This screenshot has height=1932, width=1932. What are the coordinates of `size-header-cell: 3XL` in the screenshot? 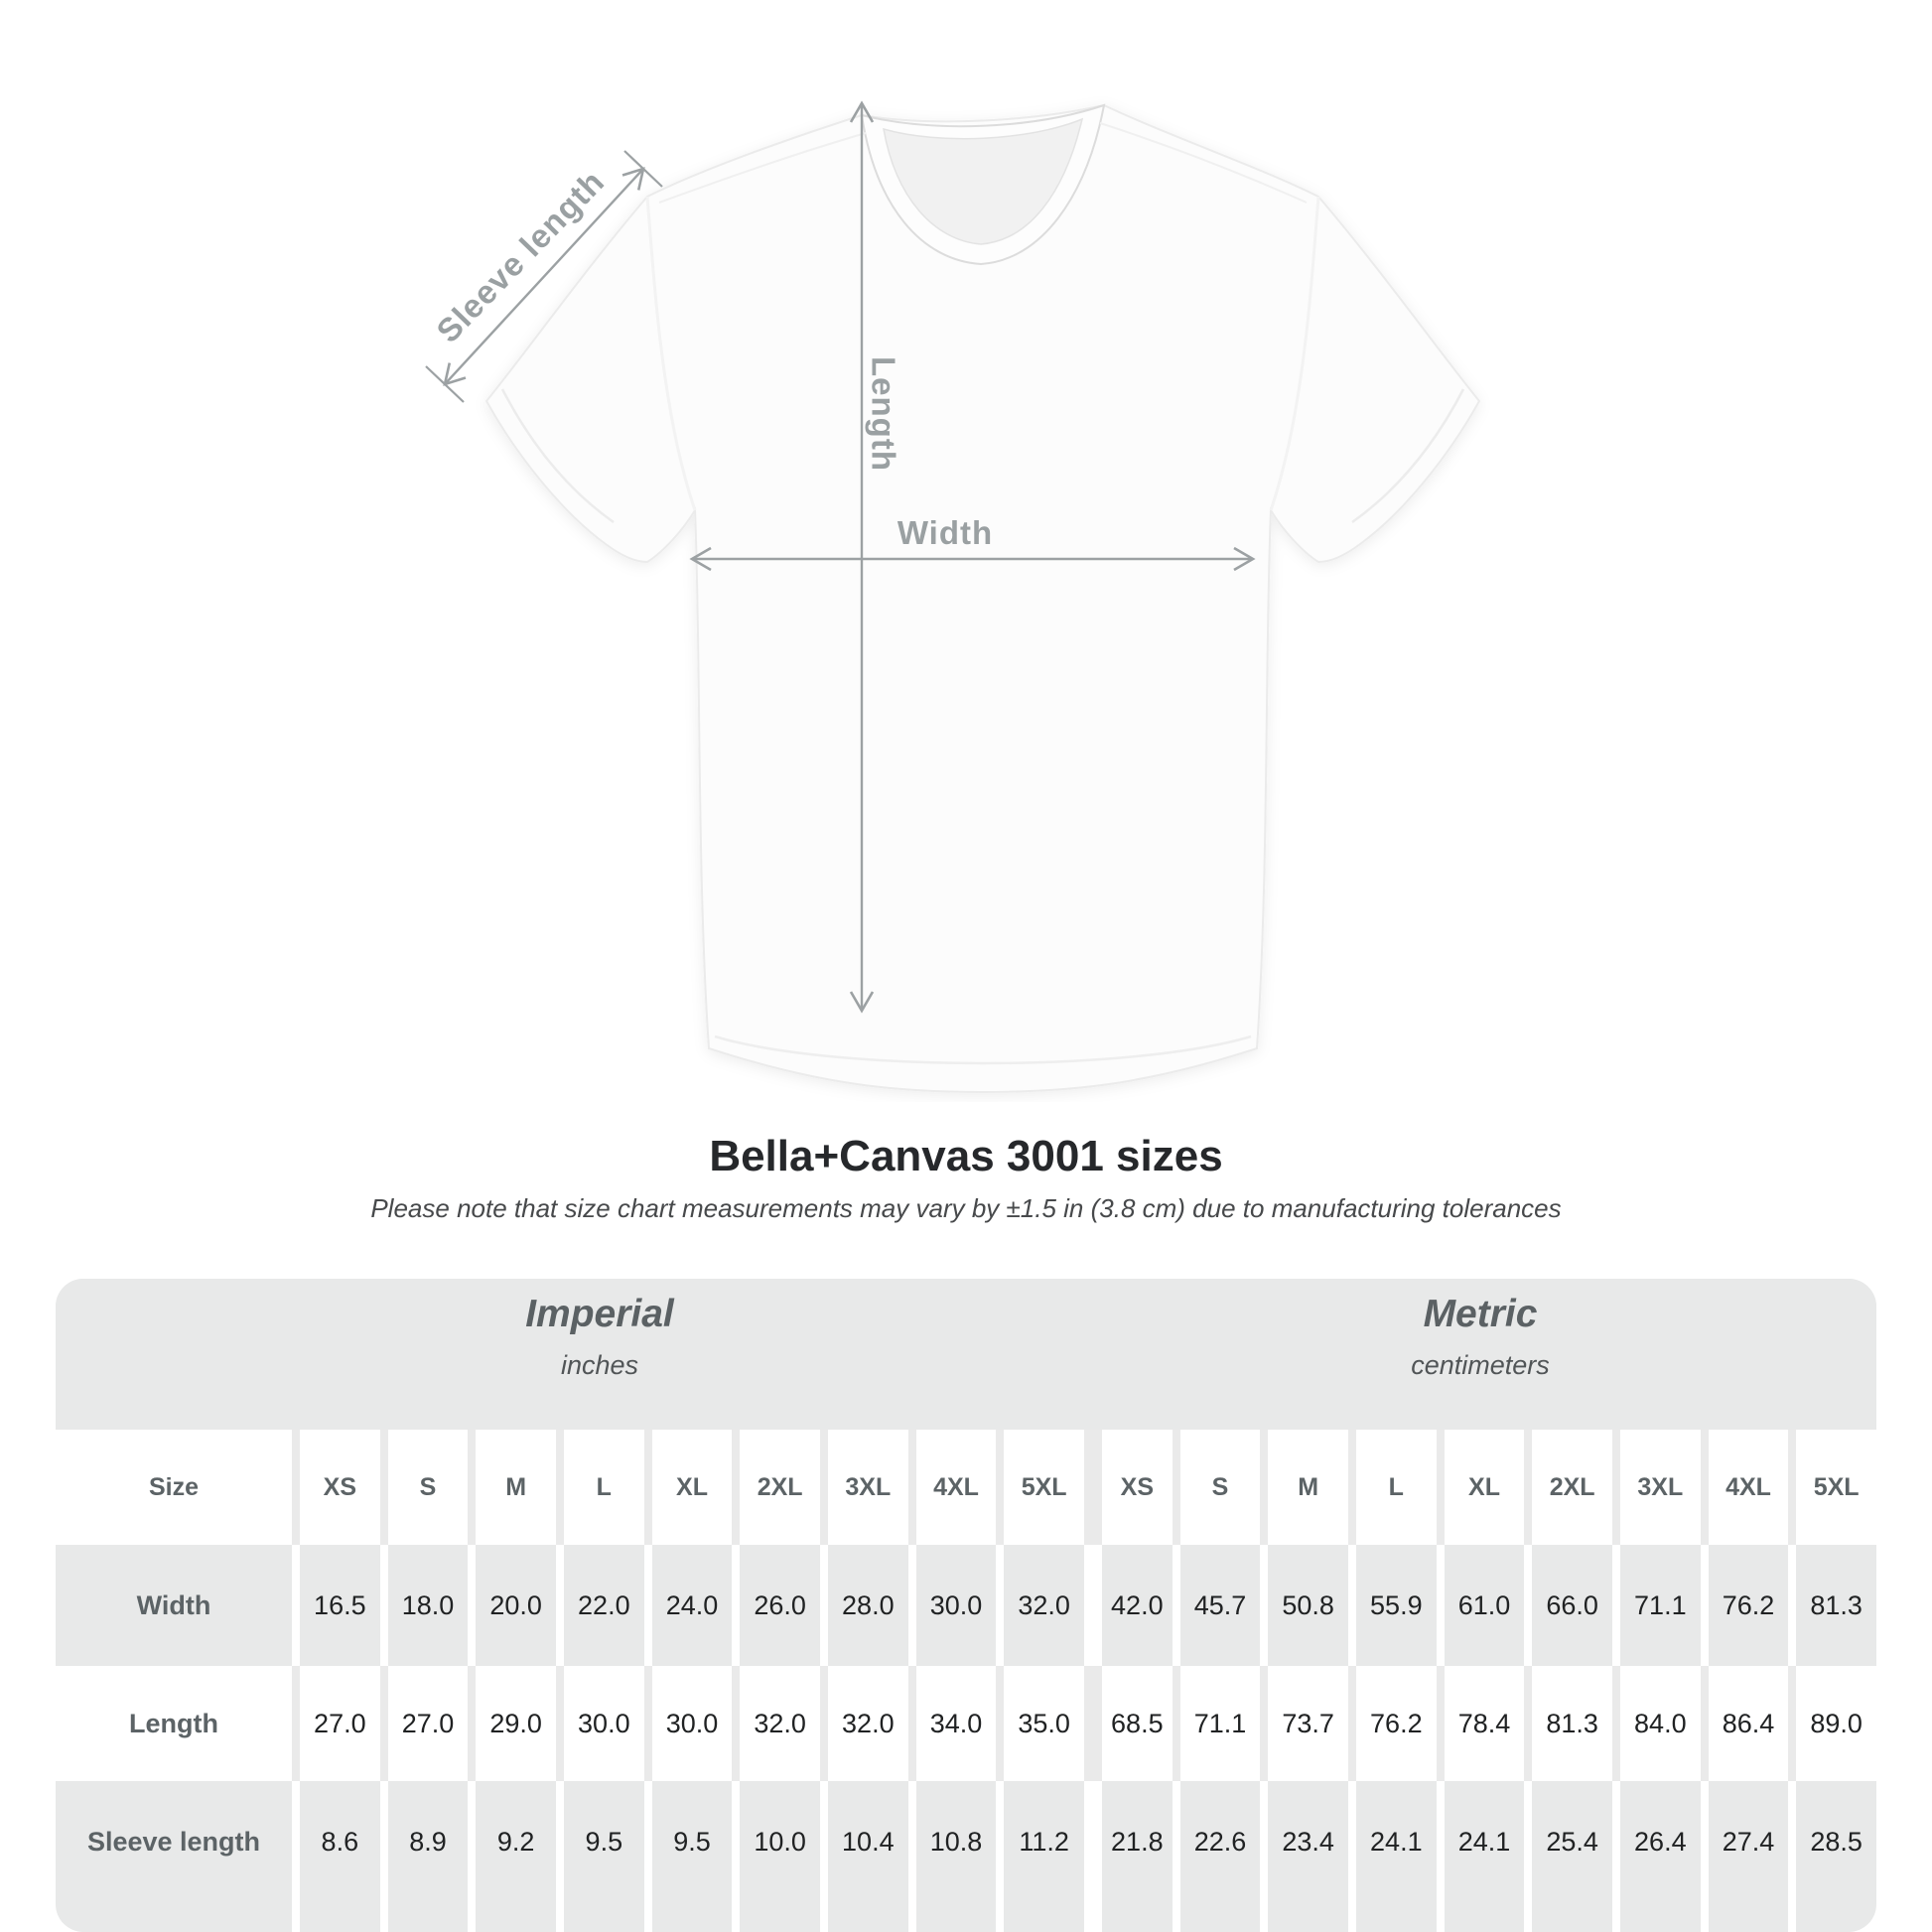 It's located at (1656, 1488).